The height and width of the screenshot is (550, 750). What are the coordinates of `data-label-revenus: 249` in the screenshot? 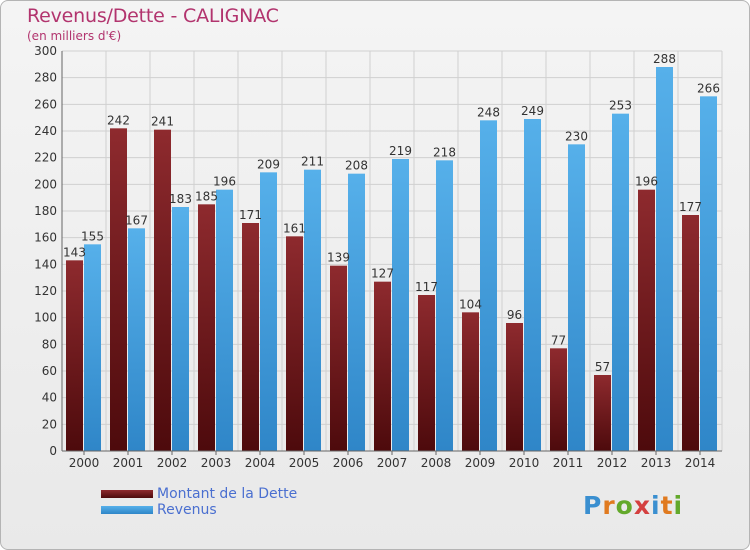 It's located at (532, 111).